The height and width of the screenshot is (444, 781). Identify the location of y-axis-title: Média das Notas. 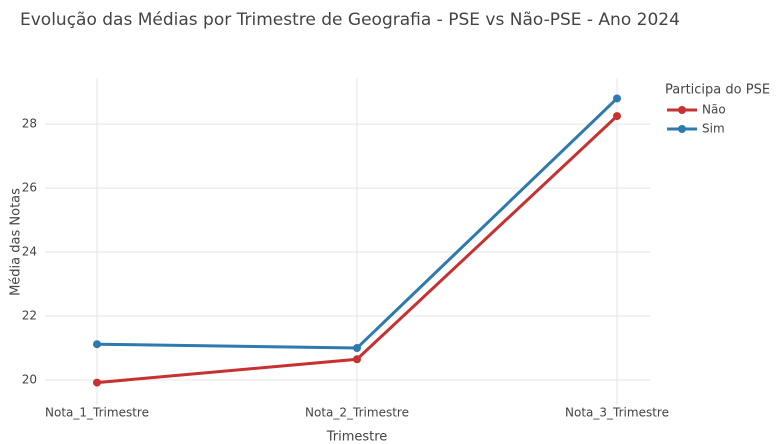
(16, 242).